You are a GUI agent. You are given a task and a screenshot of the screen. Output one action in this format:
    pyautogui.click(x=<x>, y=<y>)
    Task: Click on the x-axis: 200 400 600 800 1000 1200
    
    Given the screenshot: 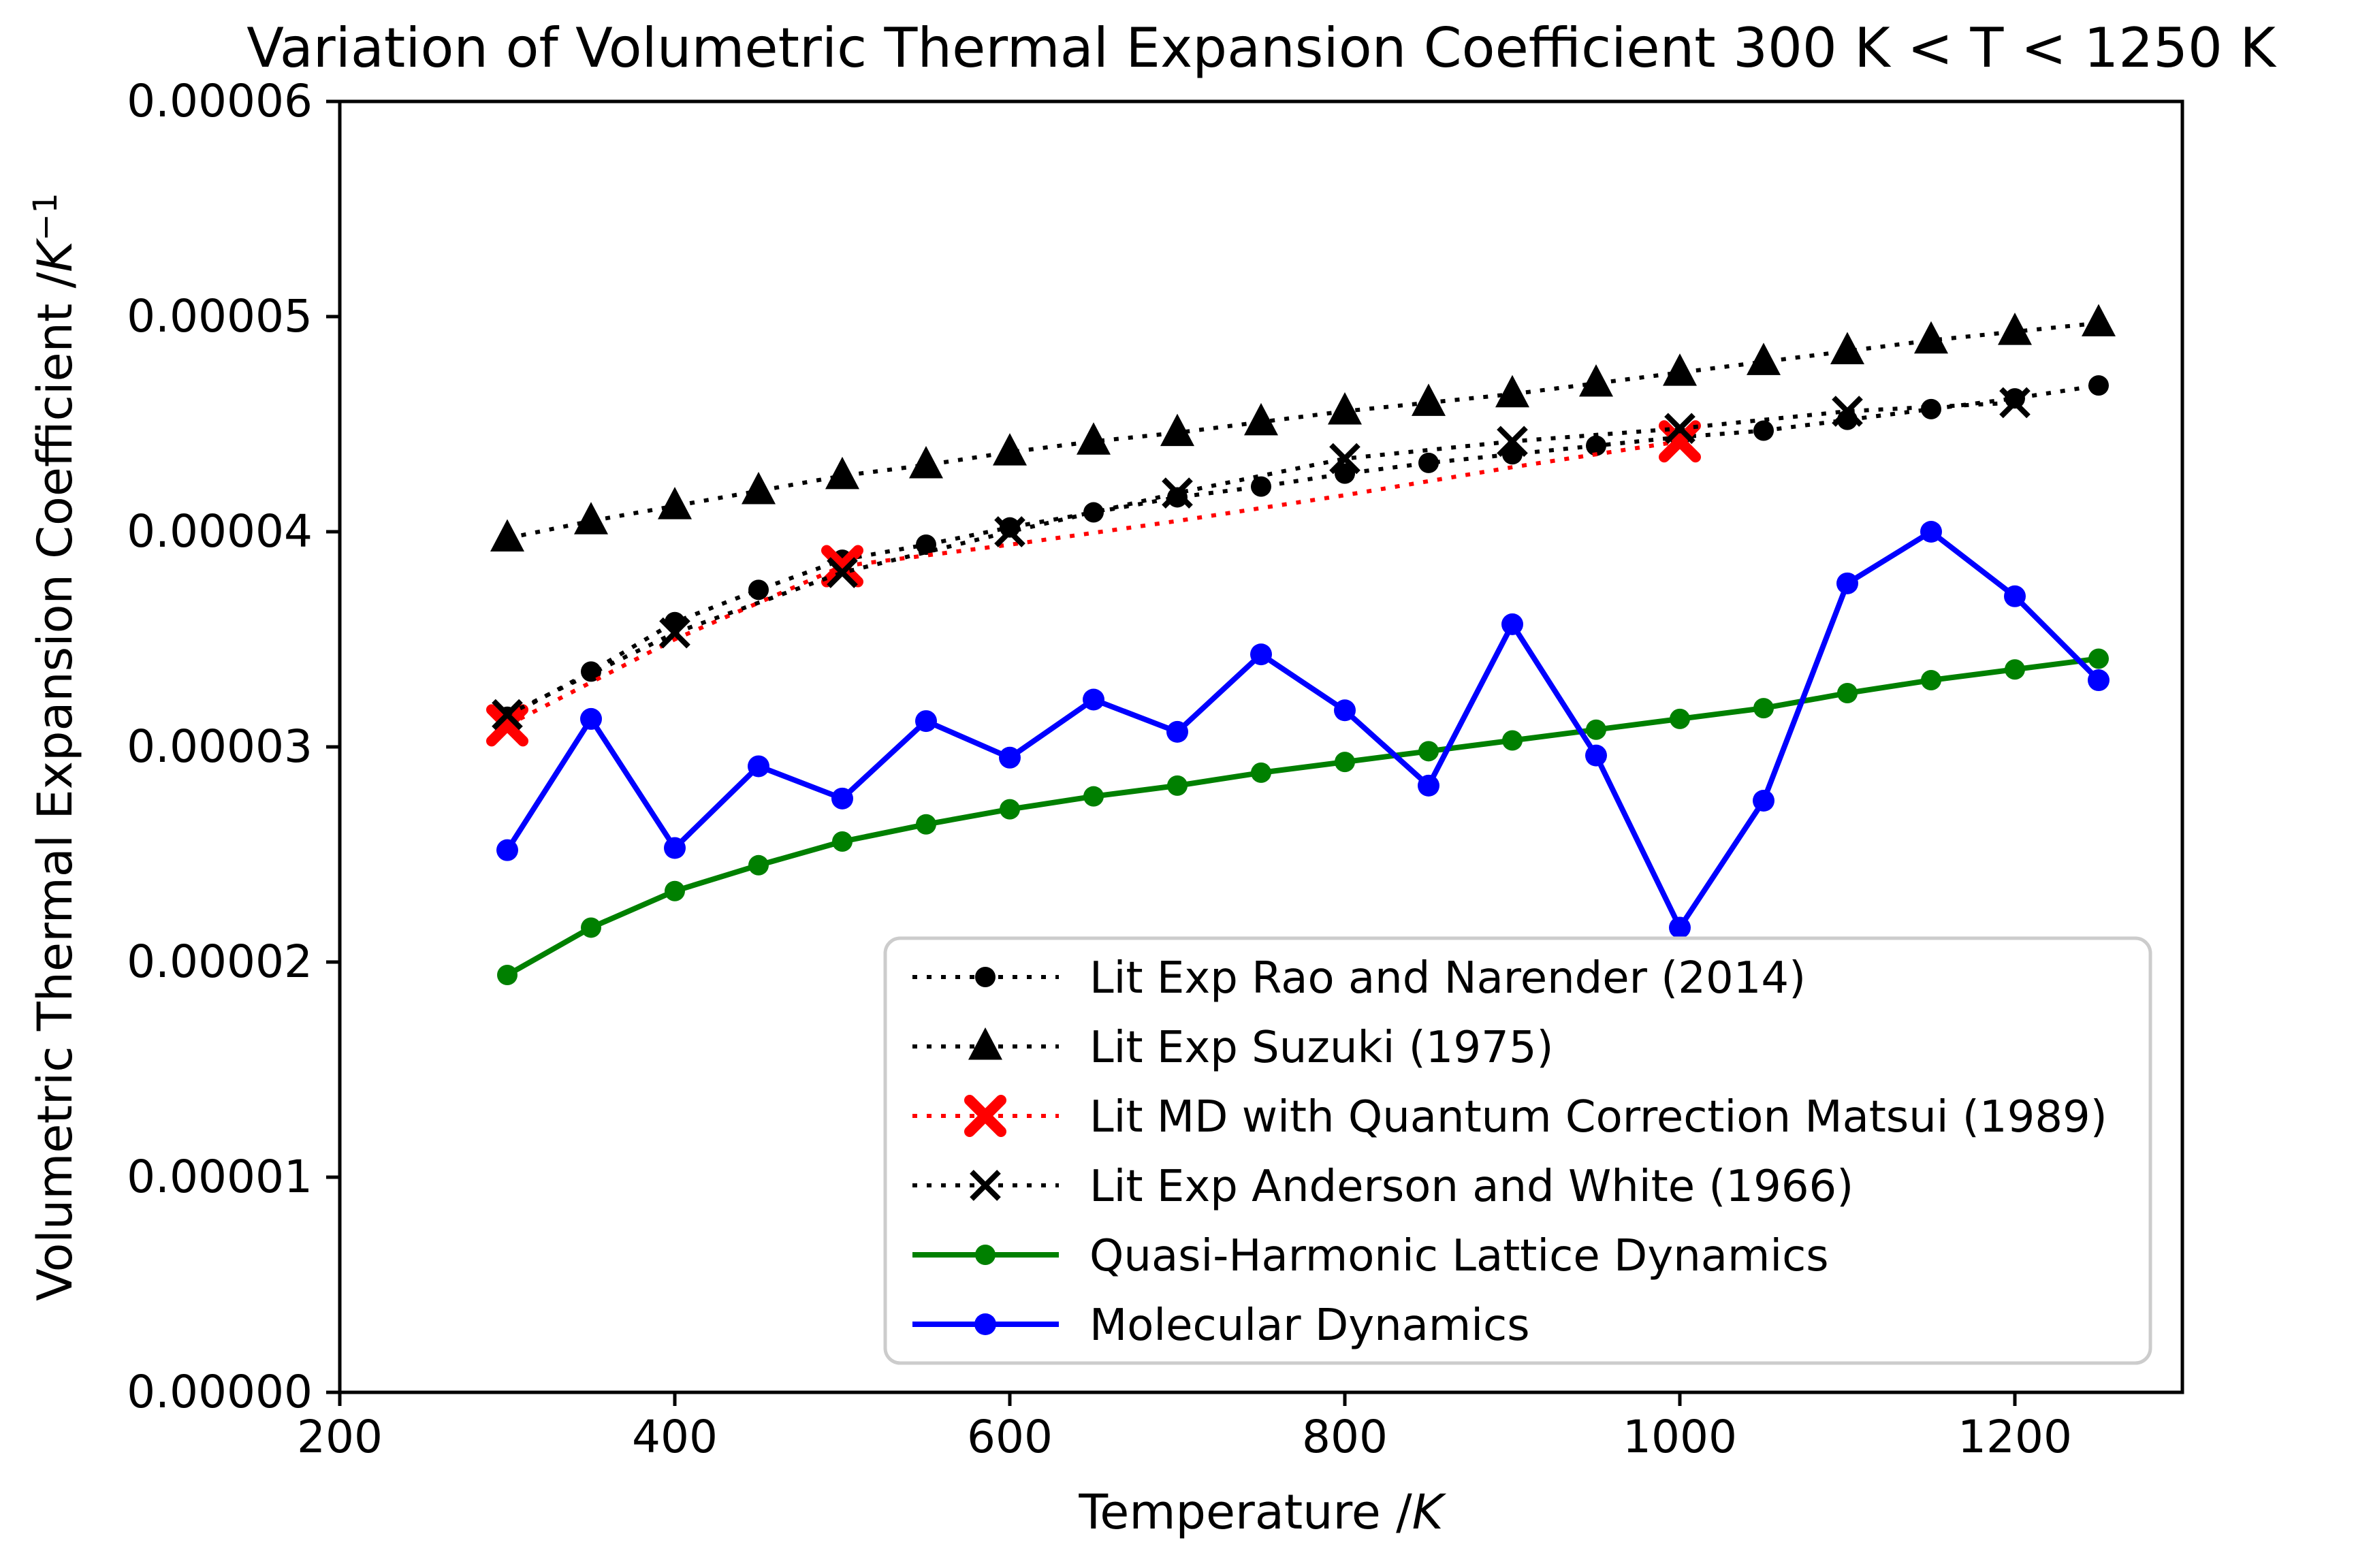 What is the action you would take?
    pyautogui.click(x=1184, y=1427)
    